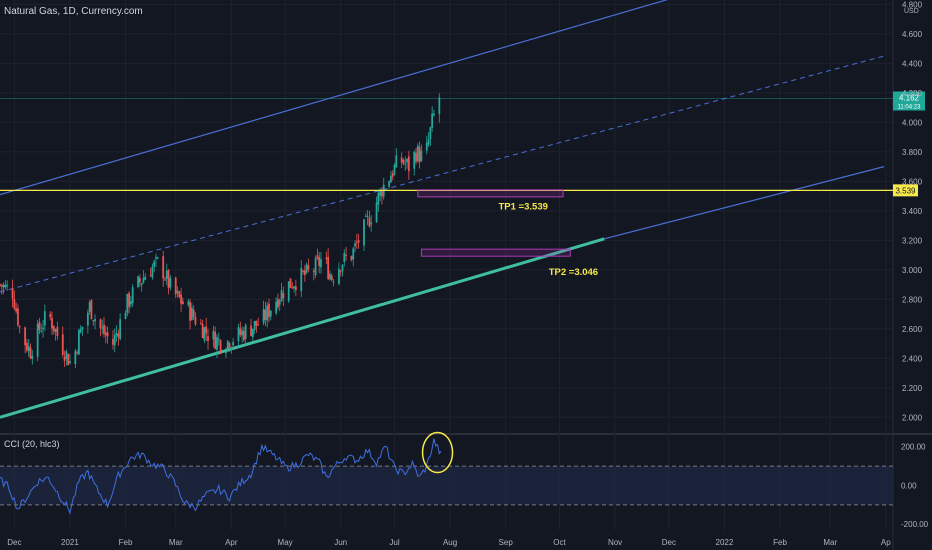  What do you see at coordinates (912, 299) in the screenshot?
I see `y-tick-label: 2.800` at bounding box center [912, 299].